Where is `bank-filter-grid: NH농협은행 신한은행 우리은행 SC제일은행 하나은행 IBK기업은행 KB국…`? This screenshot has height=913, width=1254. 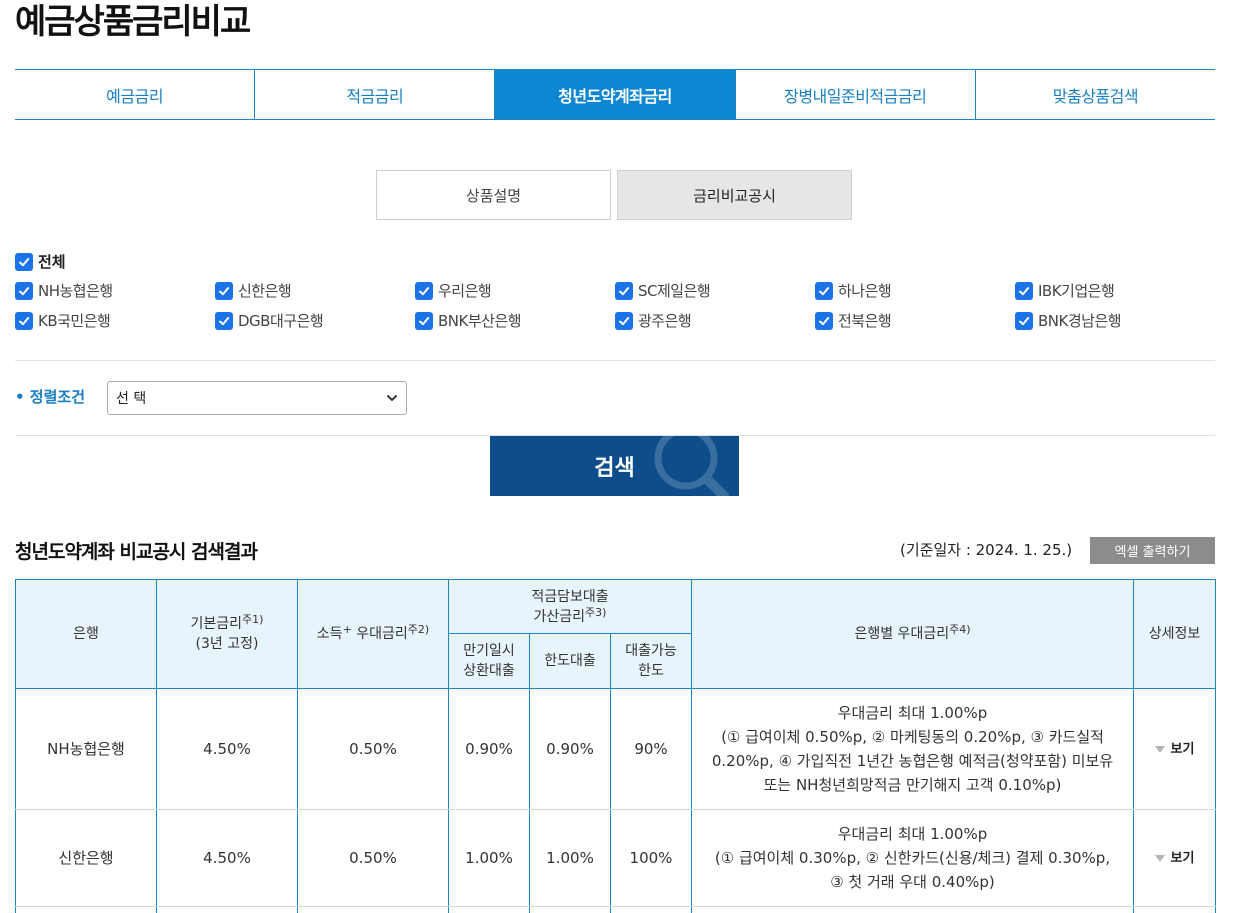 bank-filter-grid: NH농협은행 신한은행 우리은행 SC제일은행 하나은행 IBK기업은행 KB국… is located at coordinates (615, 305).